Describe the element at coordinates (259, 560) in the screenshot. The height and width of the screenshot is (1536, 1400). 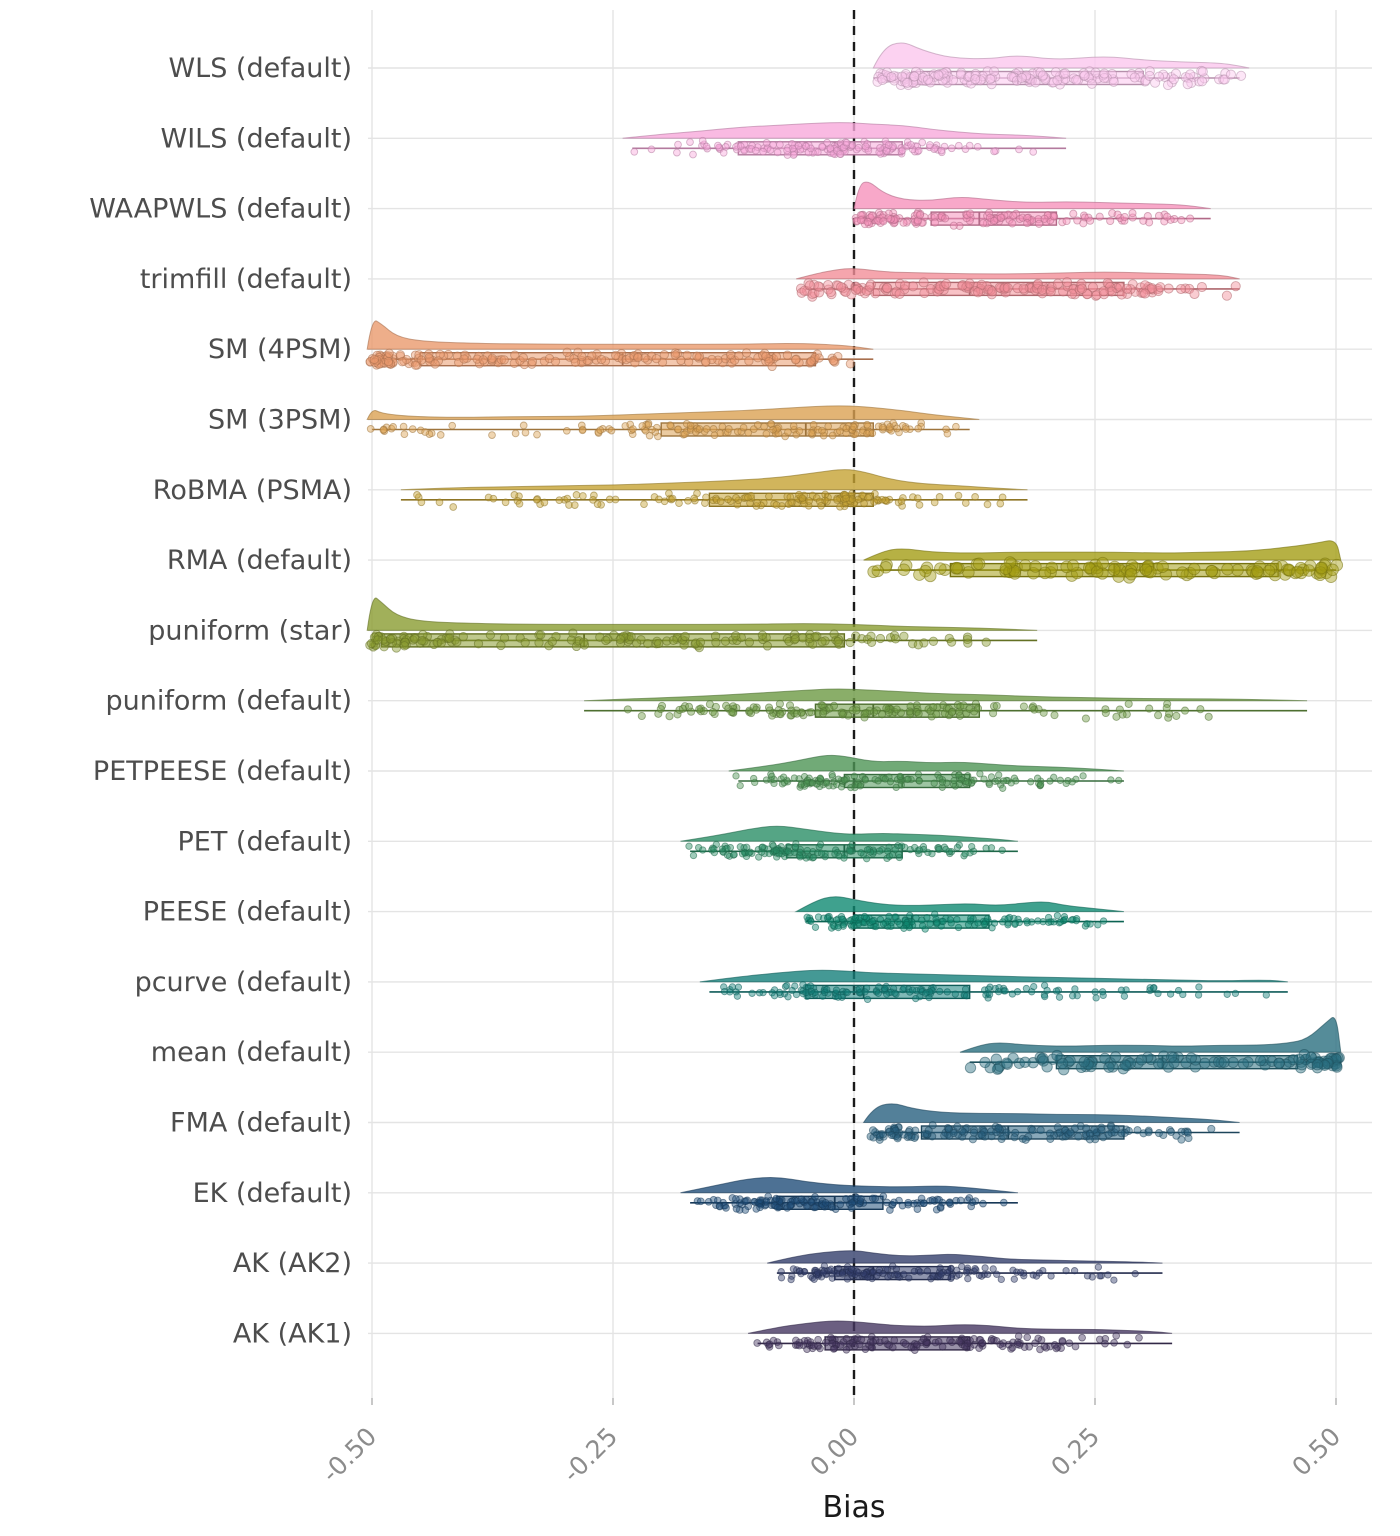
I see `y-axis-label: RMA (default)` at that location.